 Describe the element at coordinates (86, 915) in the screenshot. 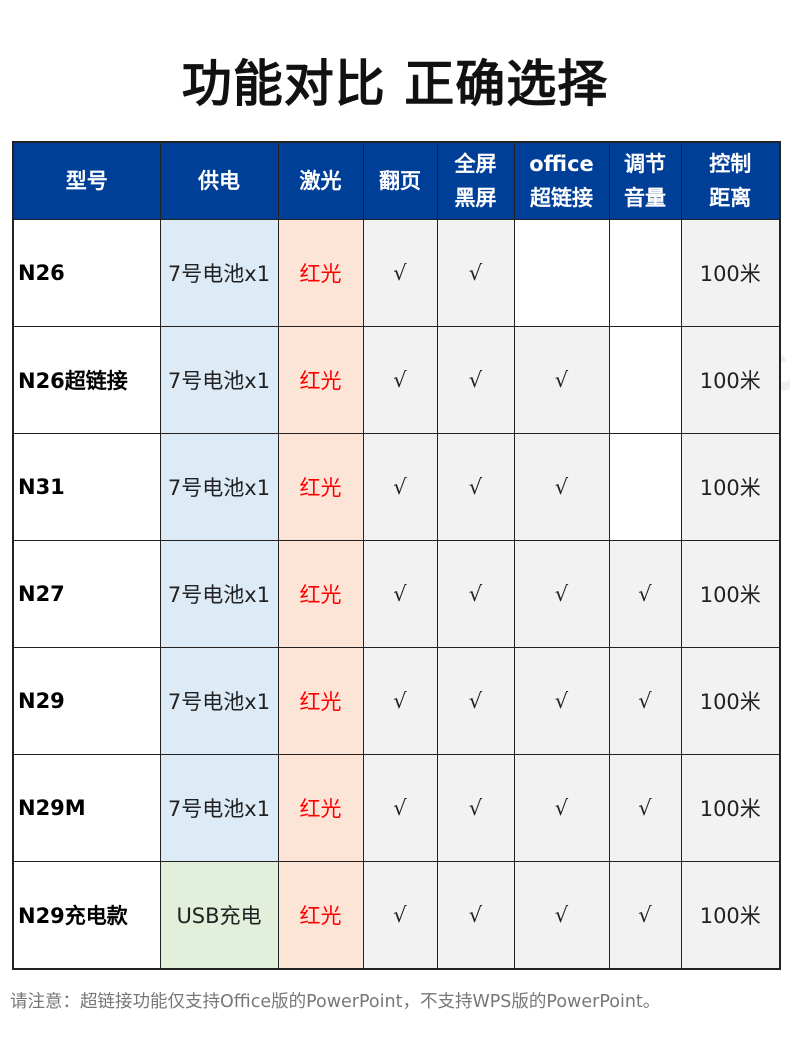

I see `cell-model: N29充电款` at that location.